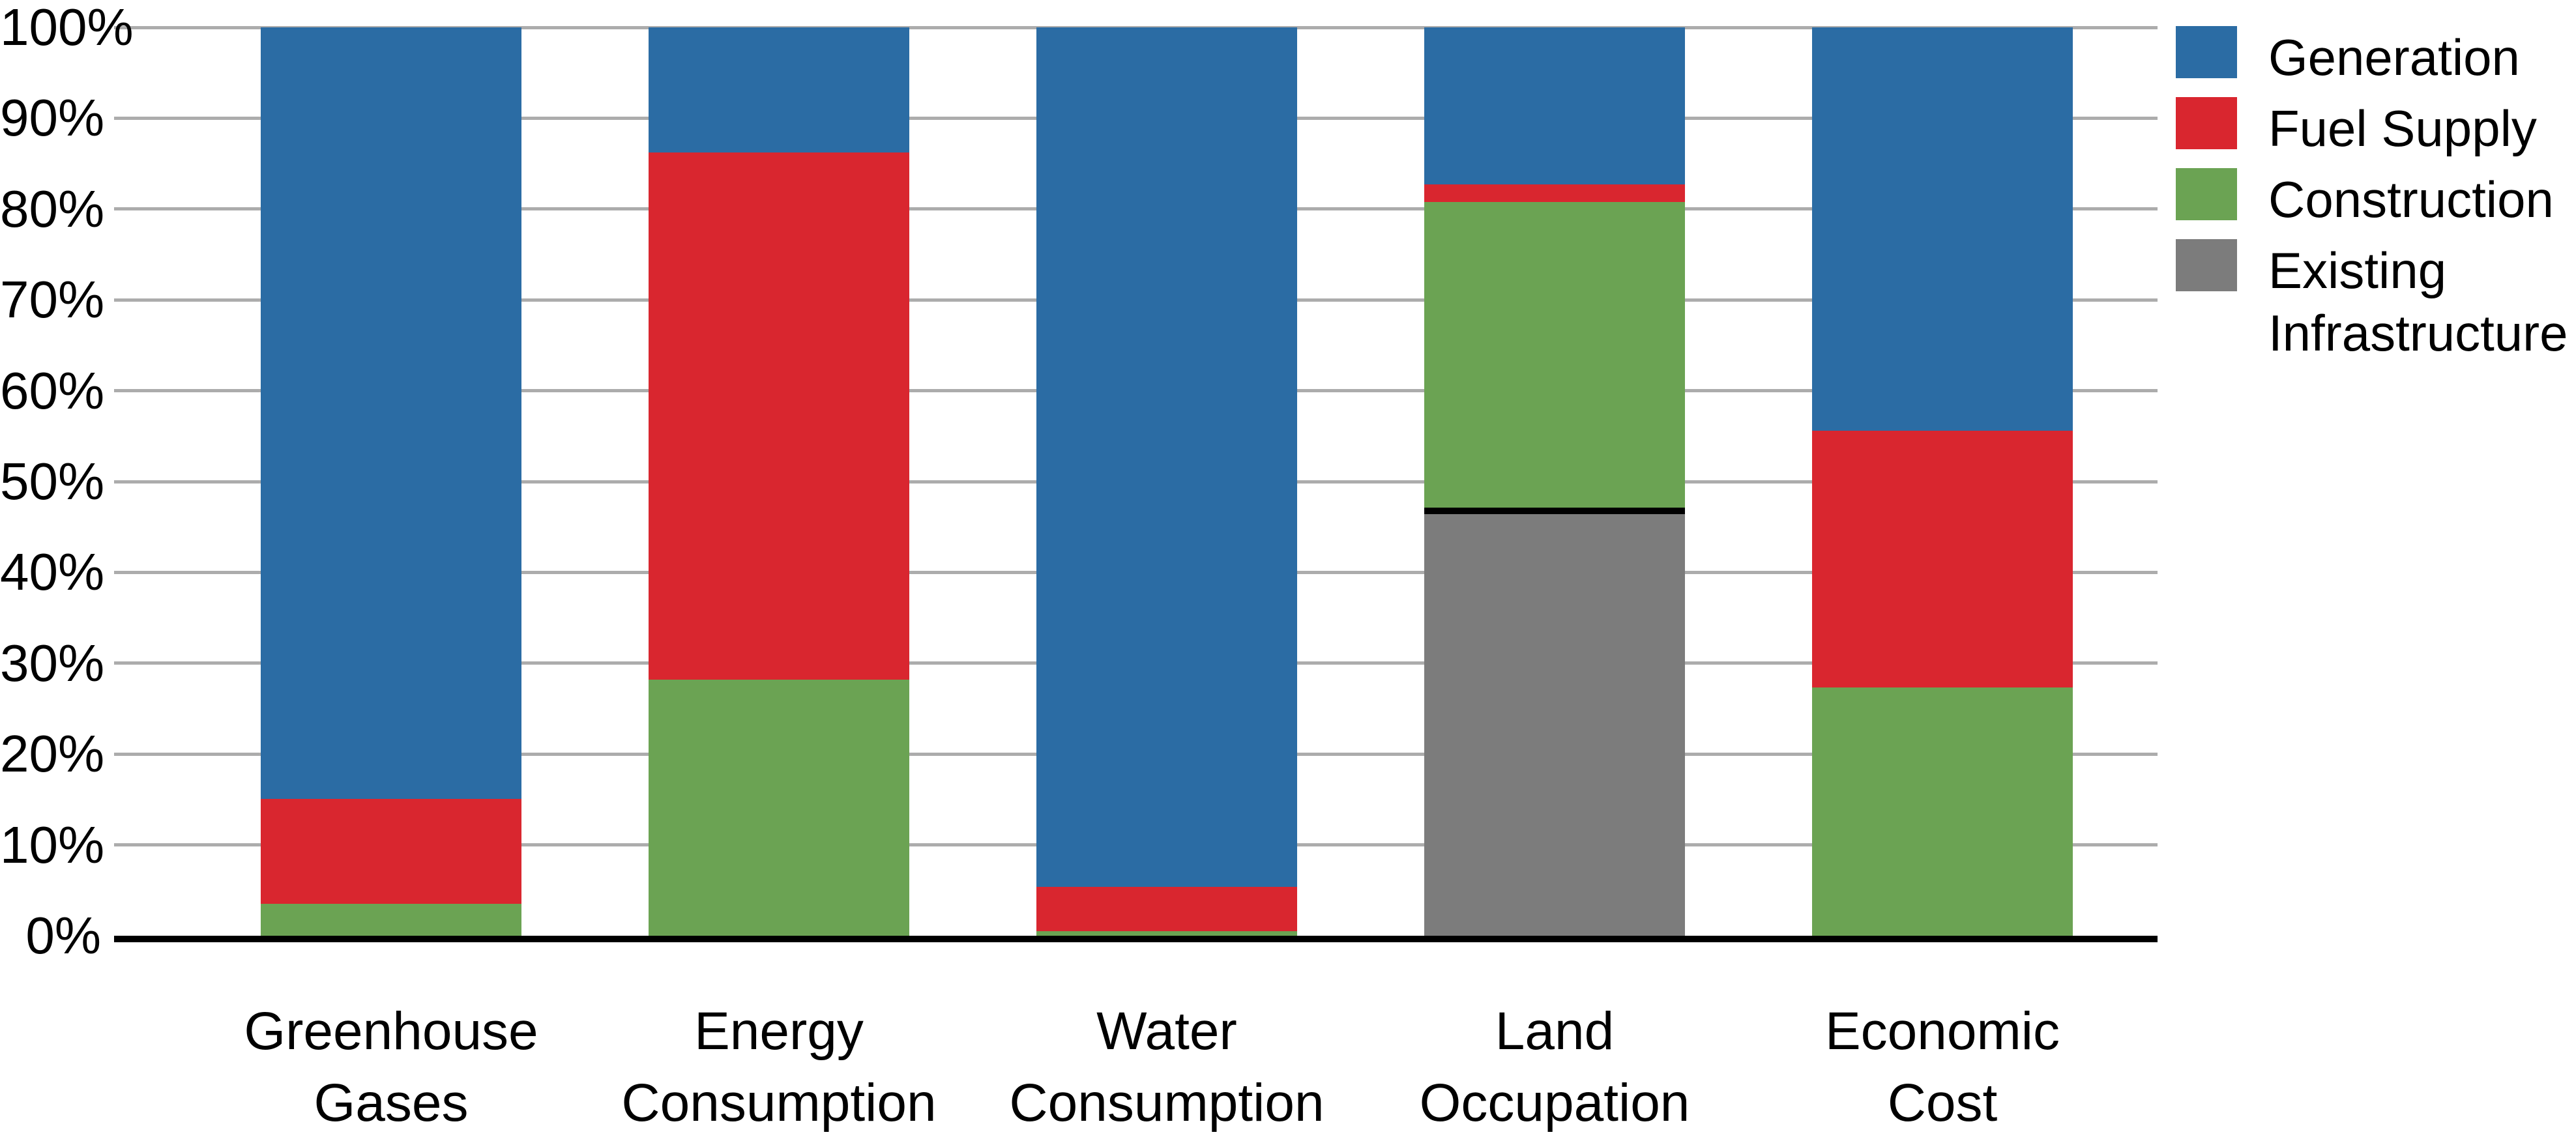 The image size is (2576, 1141). What do you see at coordinates (391, 1103) in the screenshot?
I see `x-axis-label-line: Gases` at bounding box center [391, 1103].